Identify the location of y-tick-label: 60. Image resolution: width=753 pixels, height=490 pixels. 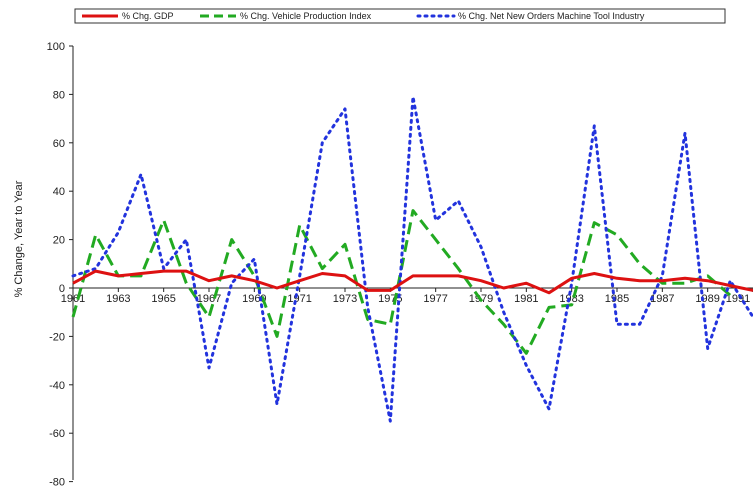
(59, 144).